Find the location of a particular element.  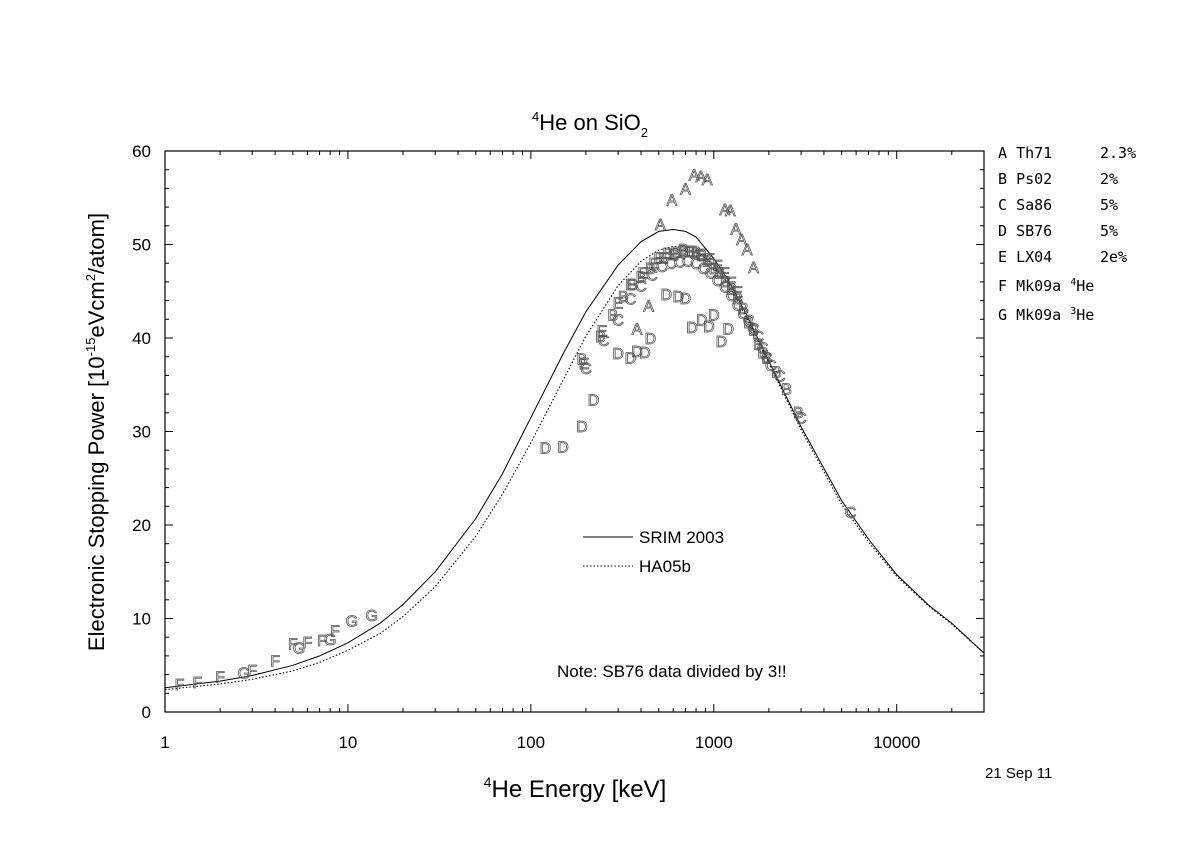

chart-title: 4He on SiO2 is located at coordinates (590, 124).